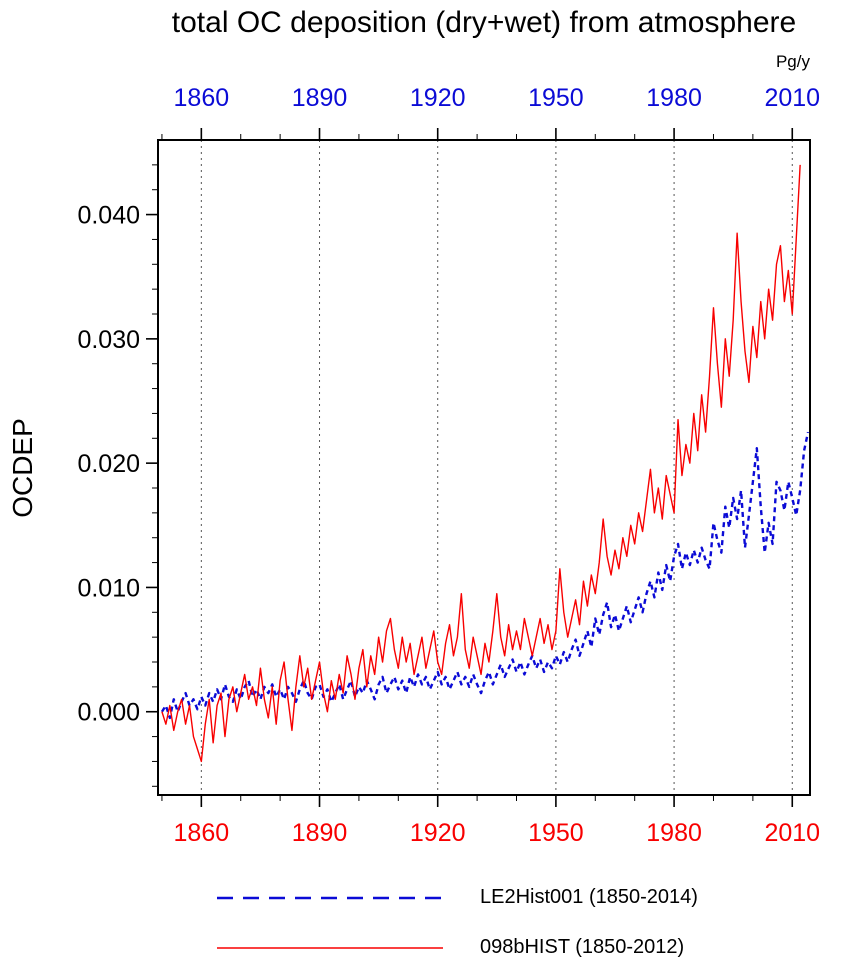 This screenshot has width=868, height=964. Describe the element at coordinates (108, 464) in the screenshot. I see `y-axis-tick-label: 0.020` at that location.